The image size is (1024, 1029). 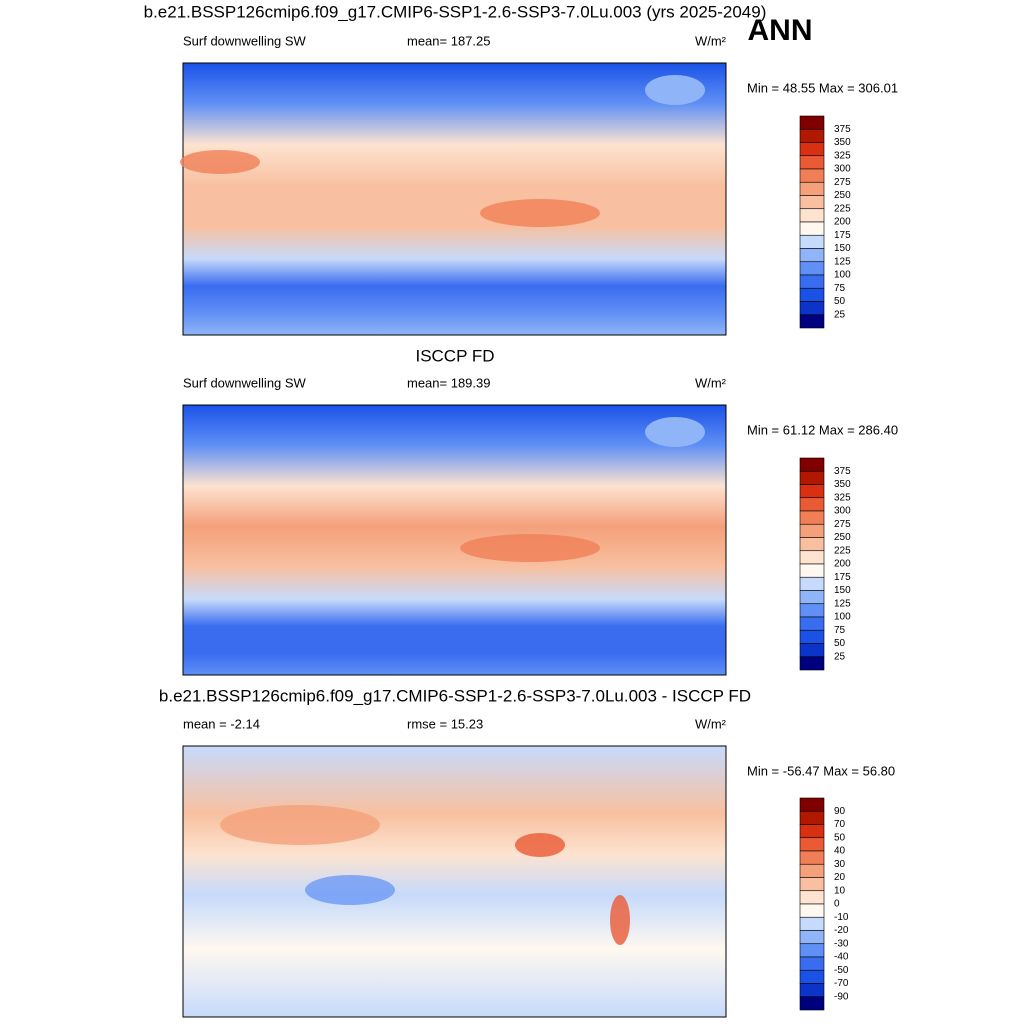 I want to click on panel-center-label: rmse = 15.23, so click(x=445, y=723).